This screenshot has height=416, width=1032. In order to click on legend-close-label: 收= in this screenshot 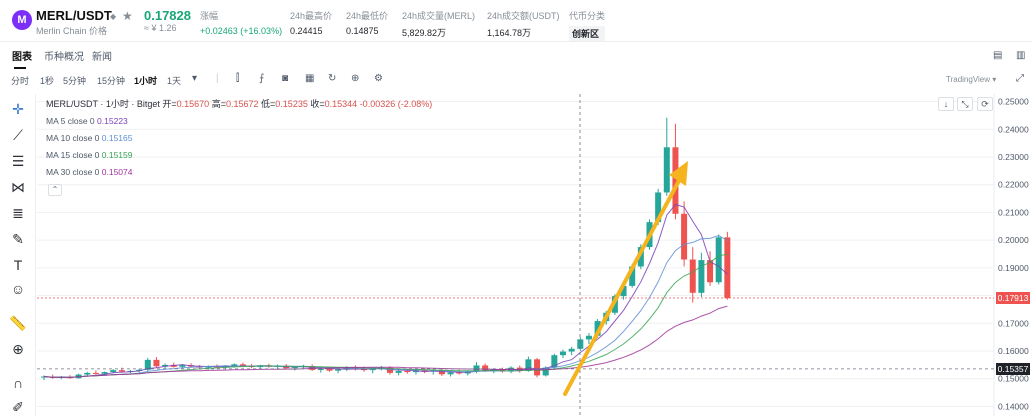, I will do `click(317, 104)`.